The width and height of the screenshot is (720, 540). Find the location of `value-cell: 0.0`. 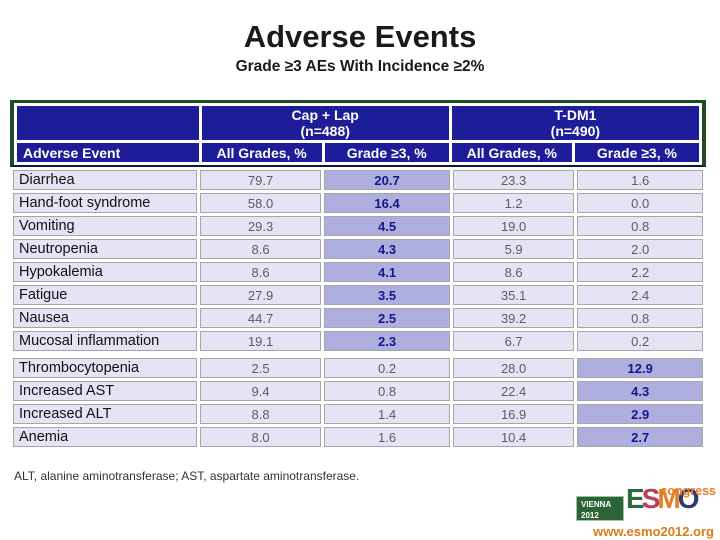

value-cell: 0.0 is located at coordinates (640, 203).